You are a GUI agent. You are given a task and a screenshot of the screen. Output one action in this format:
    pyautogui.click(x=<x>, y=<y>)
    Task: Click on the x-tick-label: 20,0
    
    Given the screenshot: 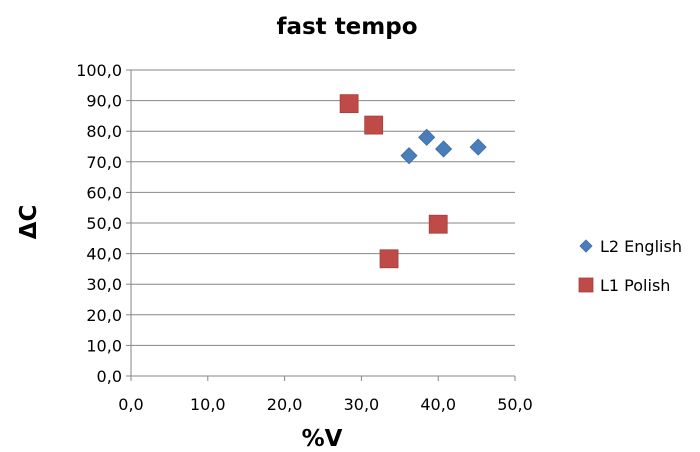 What is the action you would take?
    pyautogui.click(x=285, y=404)
    